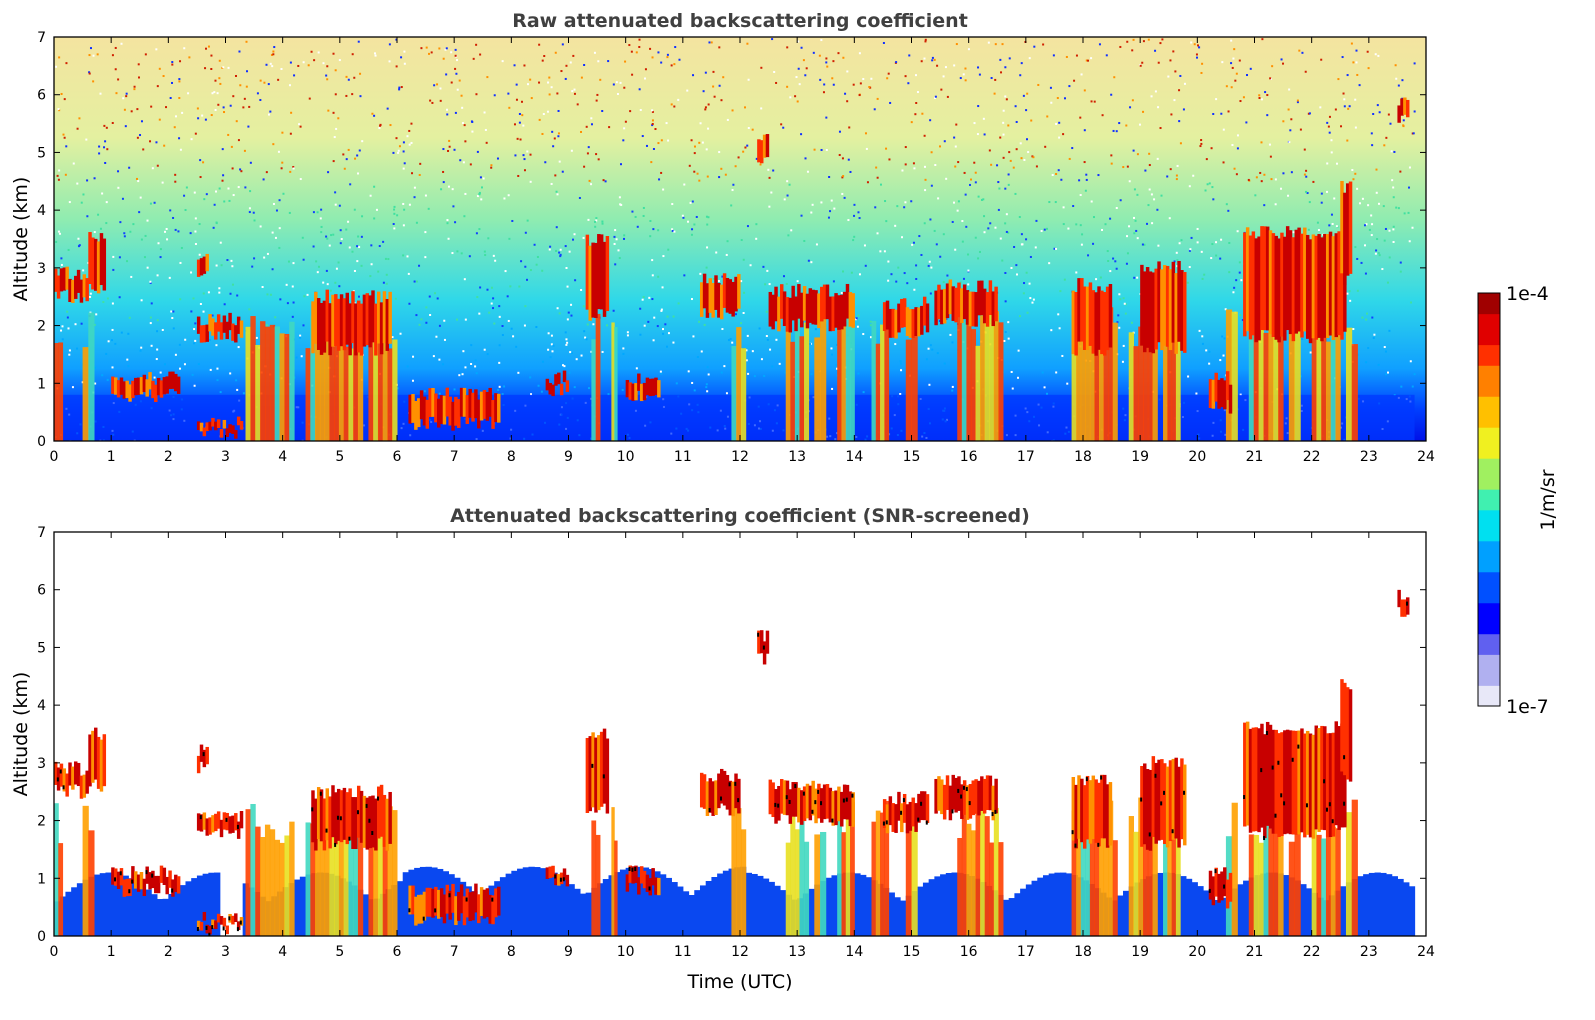  What do you see at coordinates (111, 457) in the screenshot?
I see `x-tick-label: 1` at bounding box center [111, 457].